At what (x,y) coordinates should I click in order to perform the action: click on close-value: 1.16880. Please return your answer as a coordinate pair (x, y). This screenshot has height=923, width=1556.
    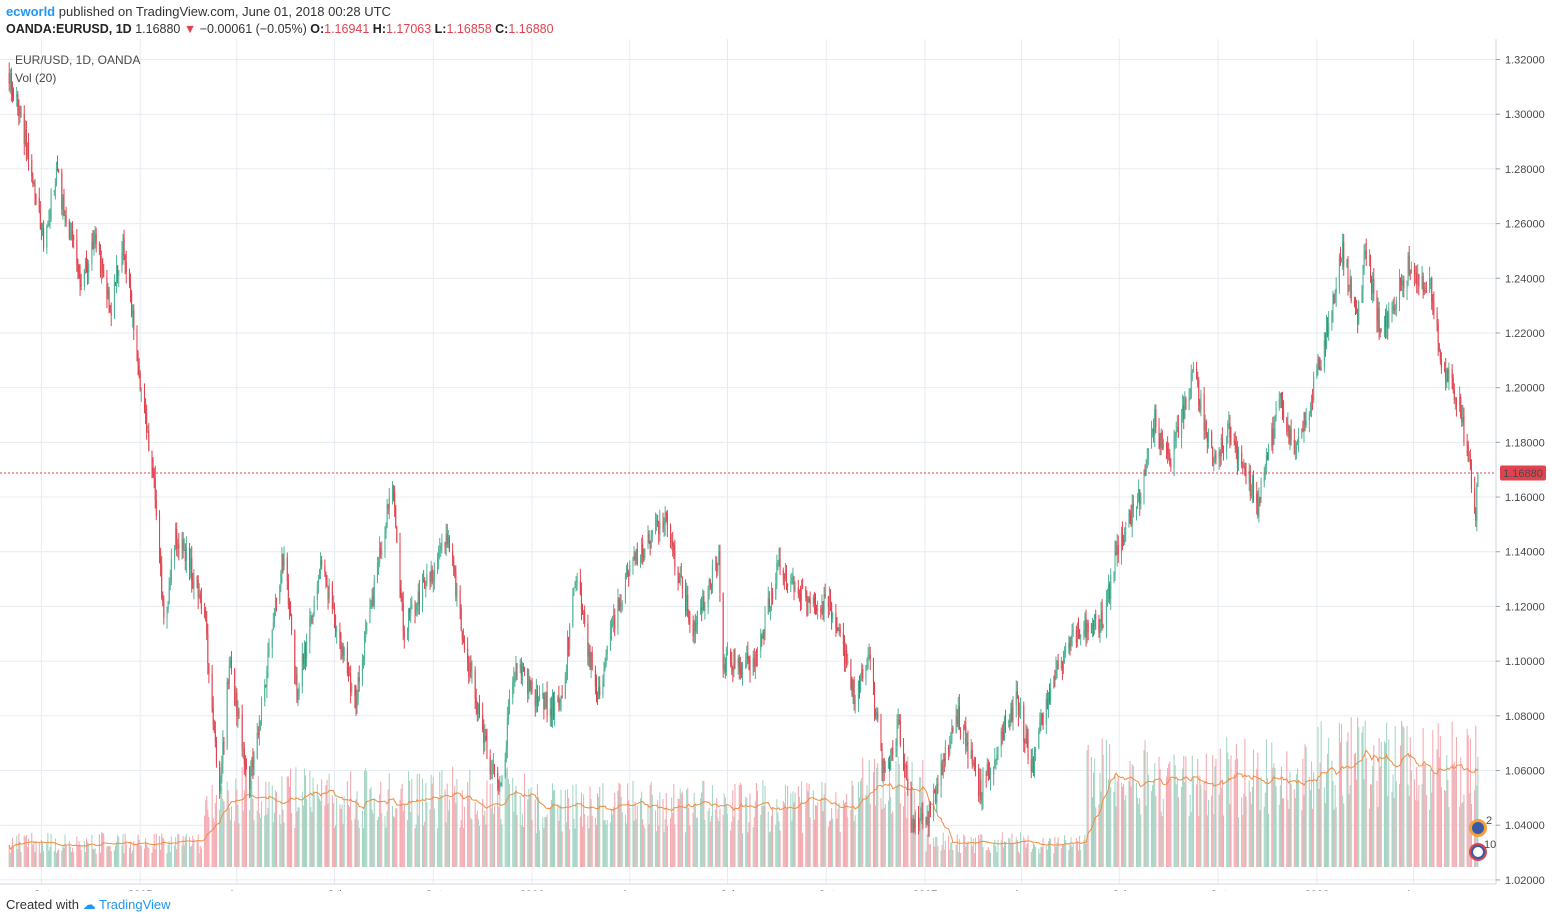
    Looking at the image, I should click on (531, 29).